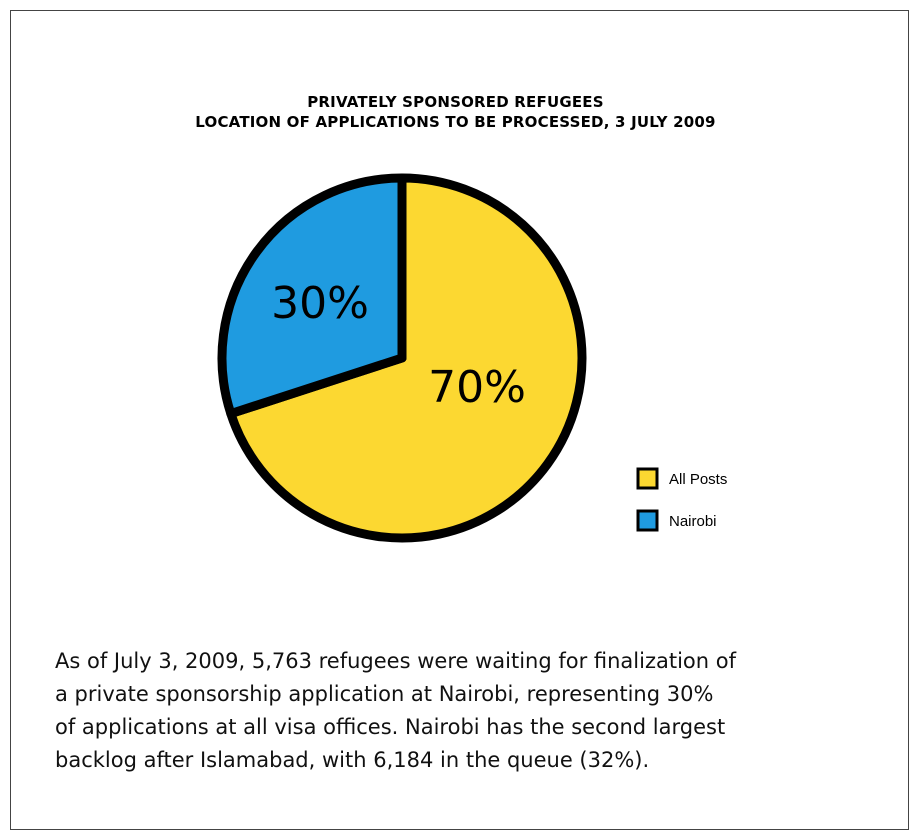 This screenshot has height=830, width=911. What do you see at coordinates (681, 499) in the screenshot?
I see `legend: All Posts Nairobi` at bounding box center [681, 499].